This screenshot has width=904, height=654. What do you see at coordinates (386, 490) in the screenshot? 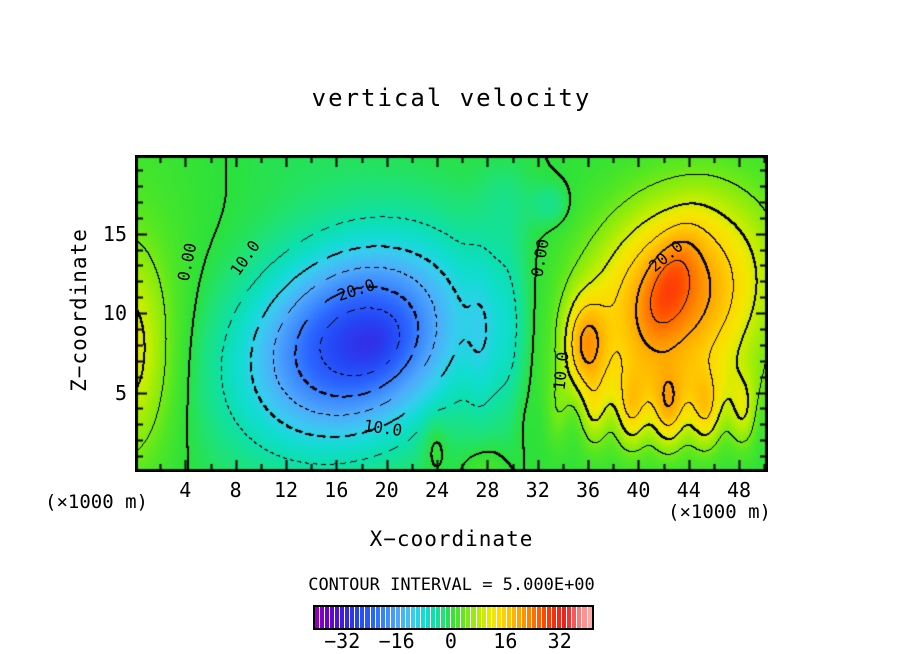
I see `x-axis-tick-label: 20` at bounding box center [386, 490].